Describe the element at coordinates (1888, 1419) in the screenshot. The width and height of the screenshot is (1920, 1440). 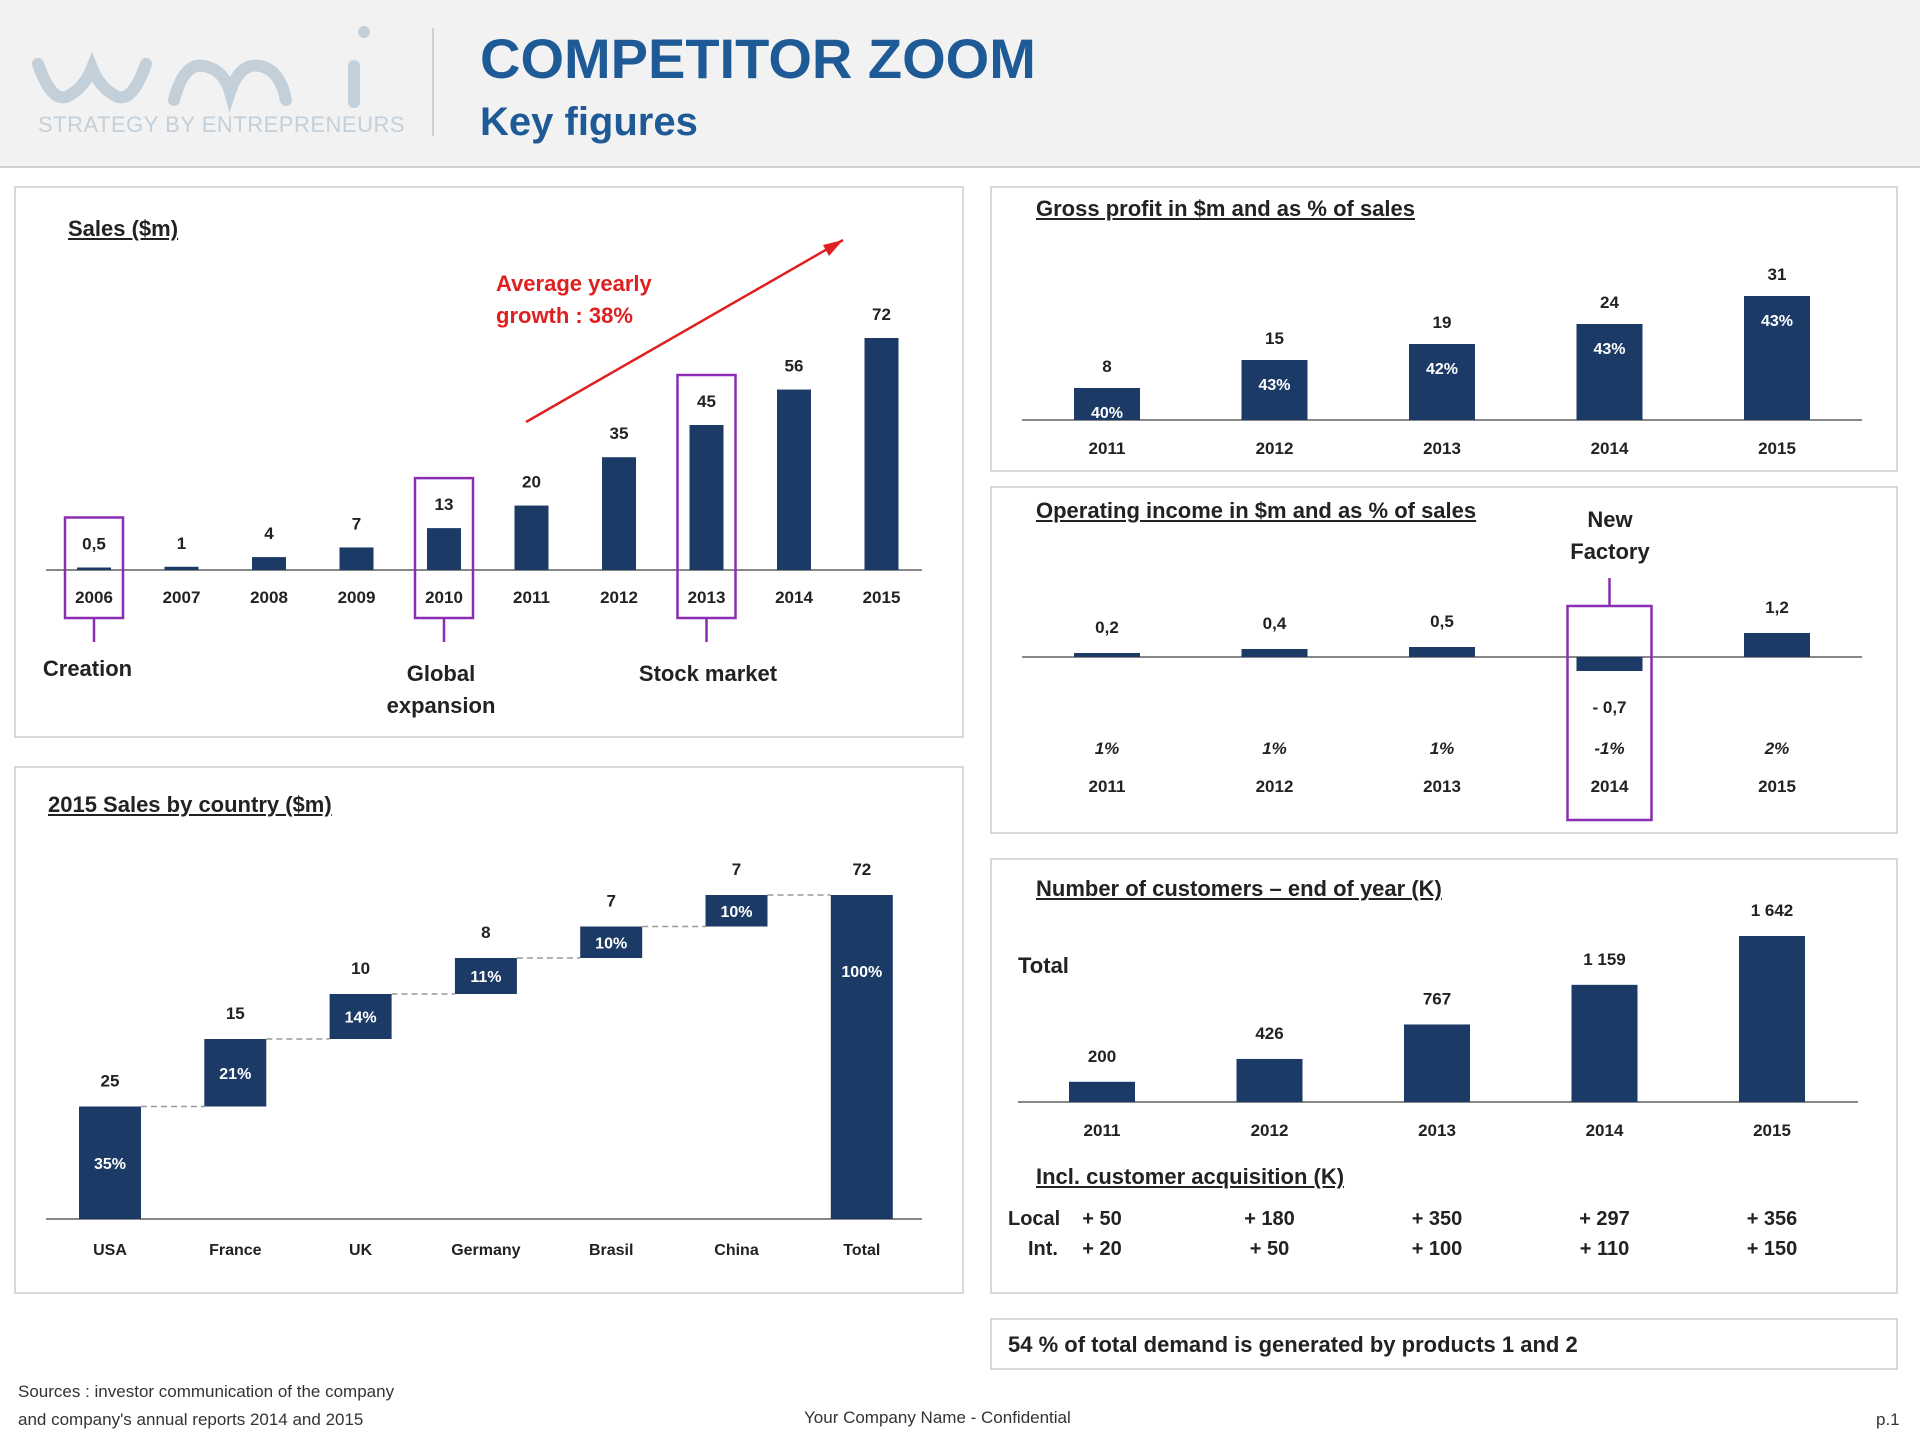
I see `page-number: p.1` at that location.